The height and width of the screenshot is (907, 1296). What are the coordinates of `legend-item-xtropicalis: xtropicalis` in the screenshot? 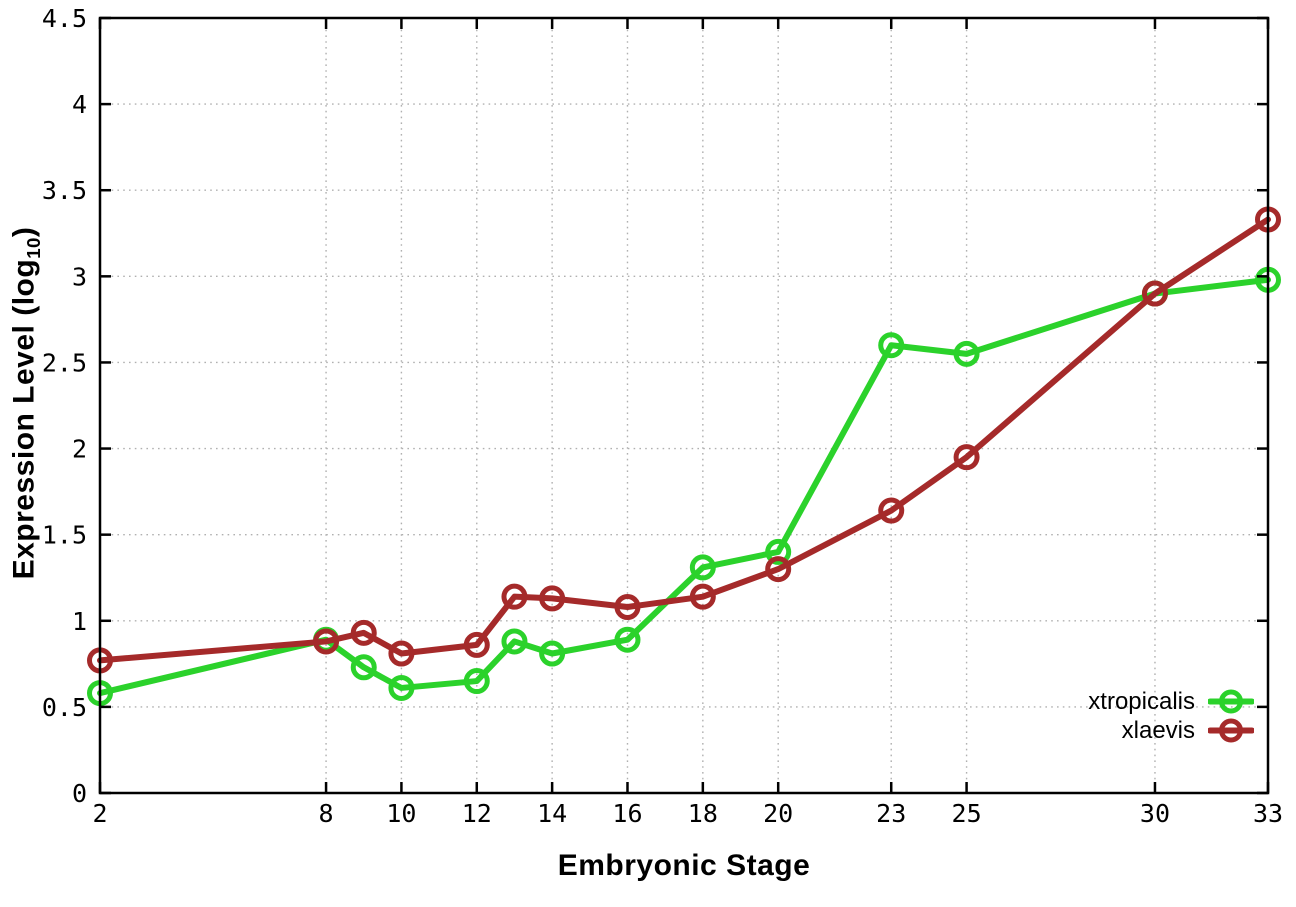 It's located at (1171, 701).